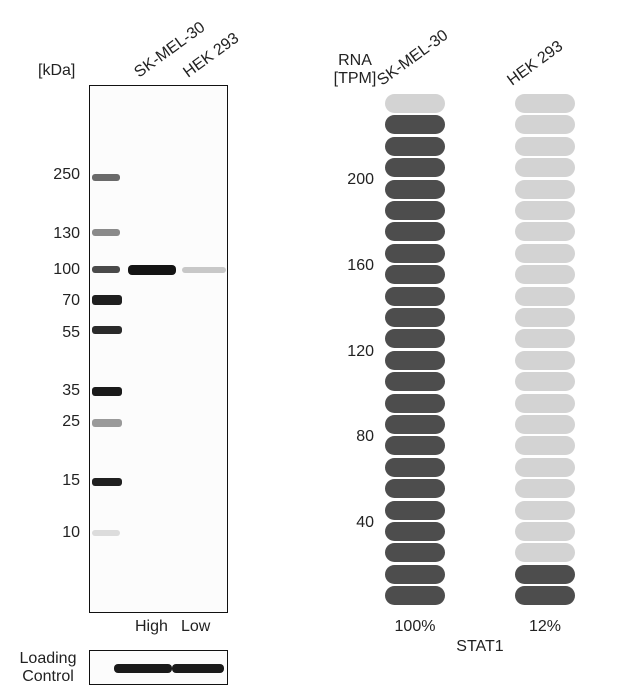  What do you see at coordinates (66, 233) in the screenshot?
I see `marker-label-130: 130` at bounding box center [66, 233].